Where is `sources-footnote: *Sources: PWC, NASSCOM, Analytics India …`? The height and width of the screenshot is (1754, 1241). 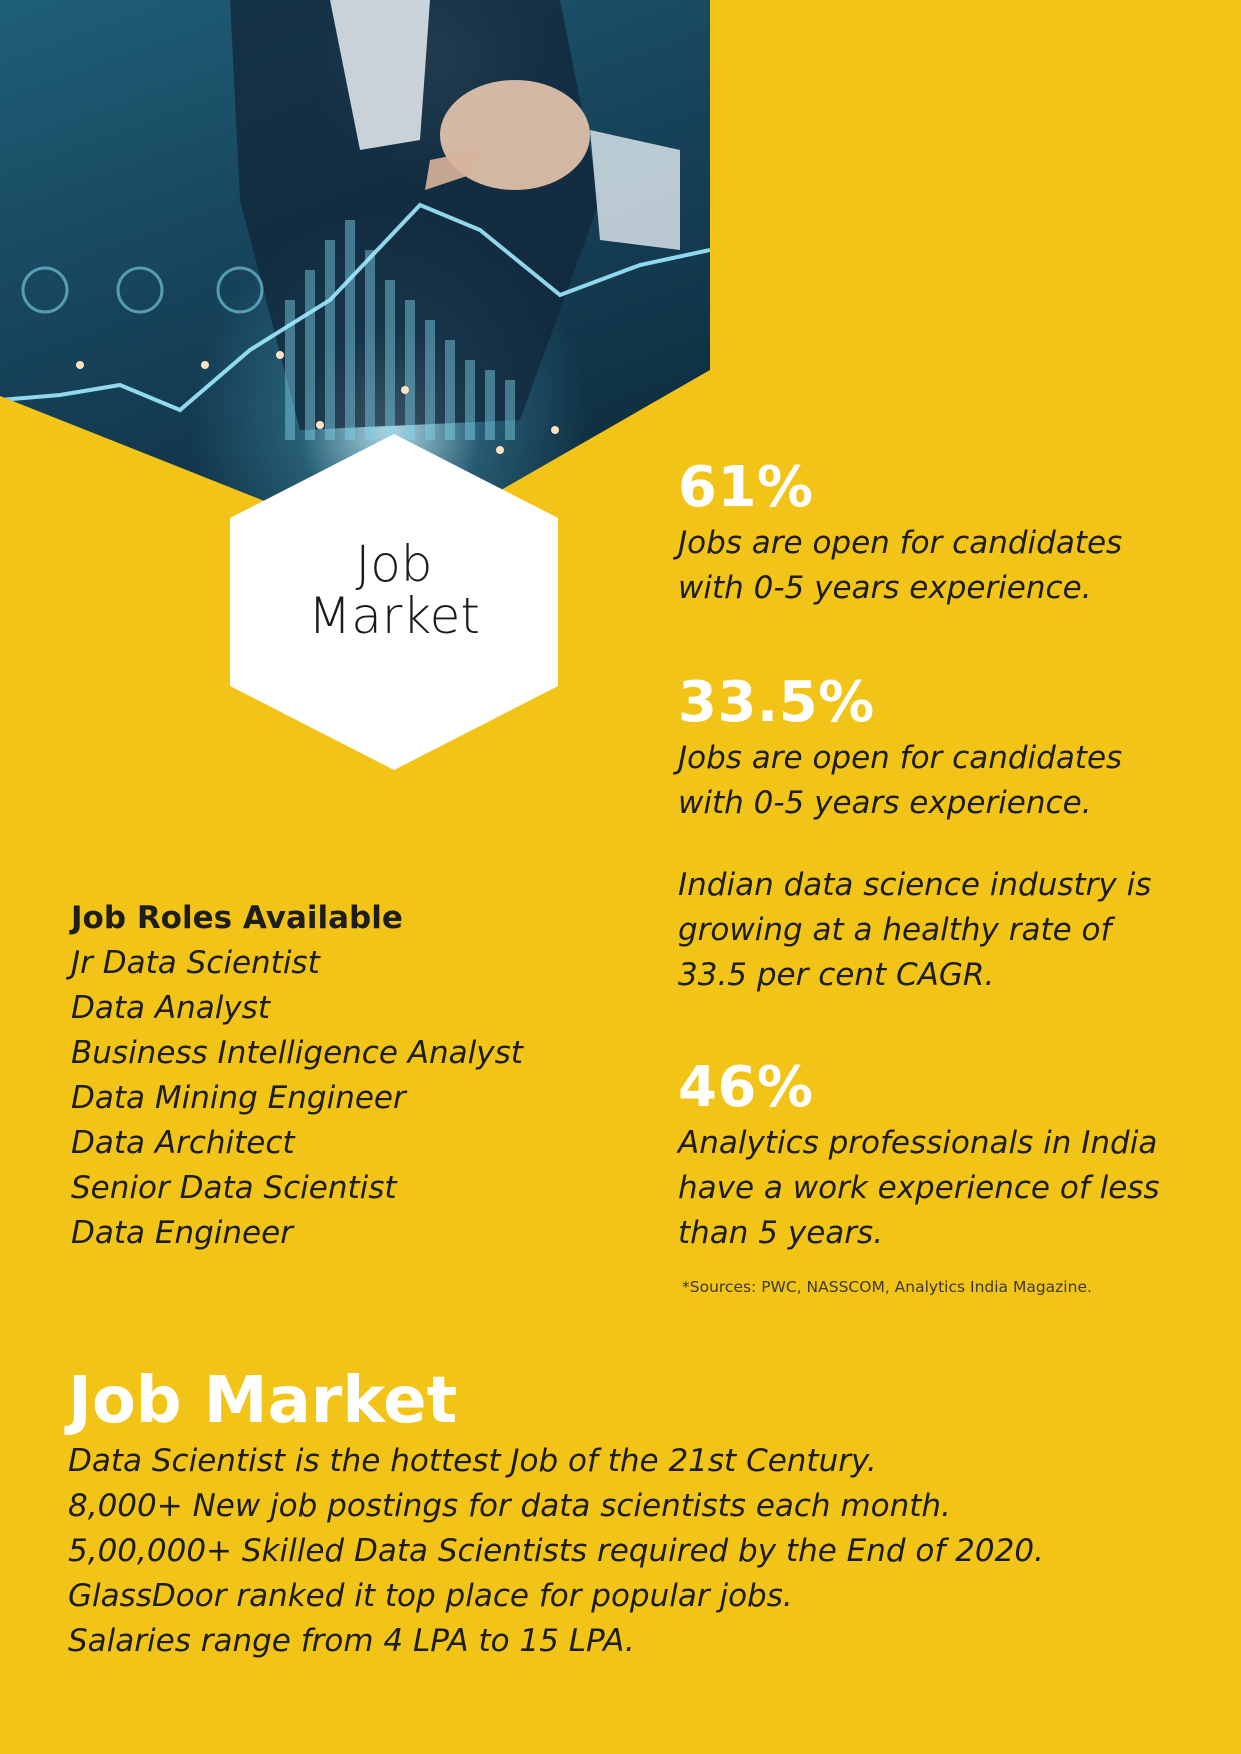
sources-footnote: *Sources: PWC, NASSCOM, Analytics India … is located at coordinates (887, 1287).